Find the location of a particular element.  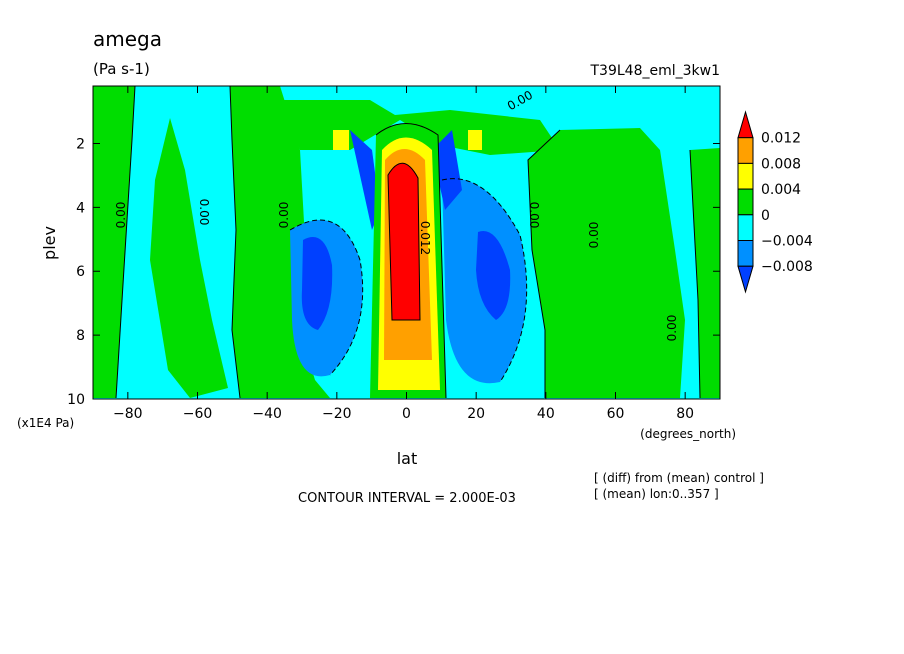

y-tick-label: 8 is located at coordinates (80, 336).